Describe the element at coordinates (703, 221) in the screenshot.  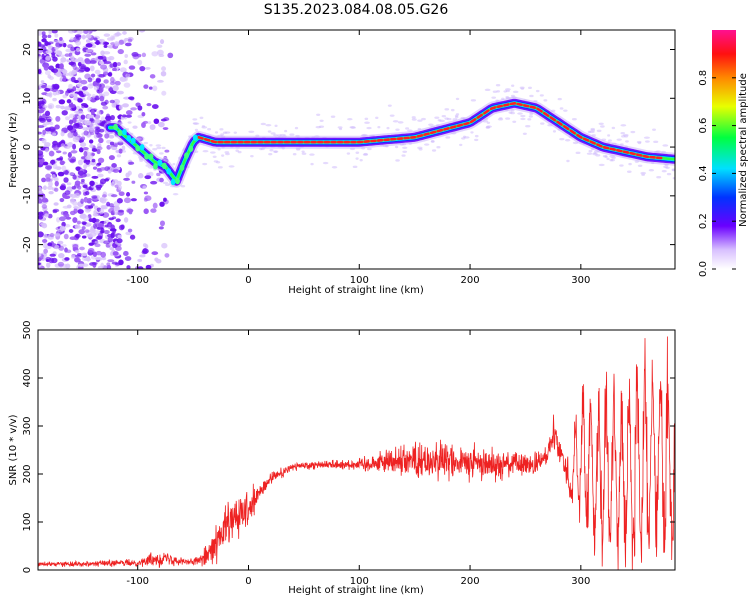
I see `colorbar-tick-label: 0.2` at that location.